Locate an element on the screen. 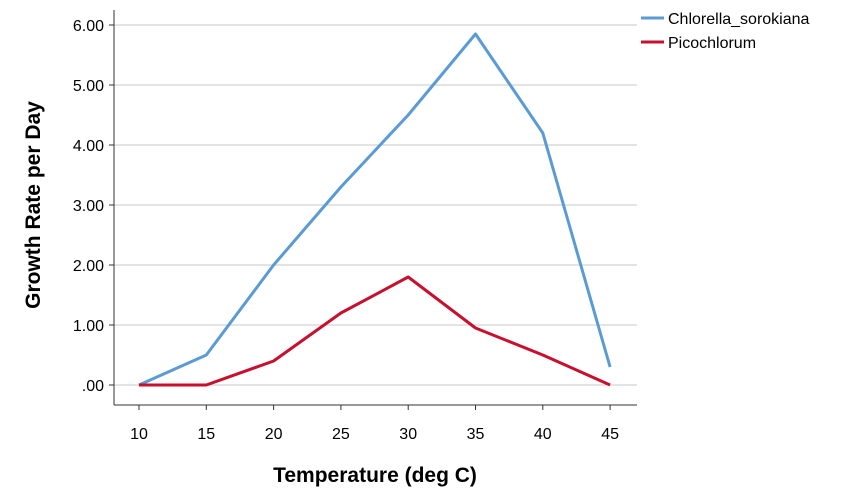 Image resolution: width=851 pixels, height=501 pixels. x-tick-label: 10 is located at coordinates (139, 434).